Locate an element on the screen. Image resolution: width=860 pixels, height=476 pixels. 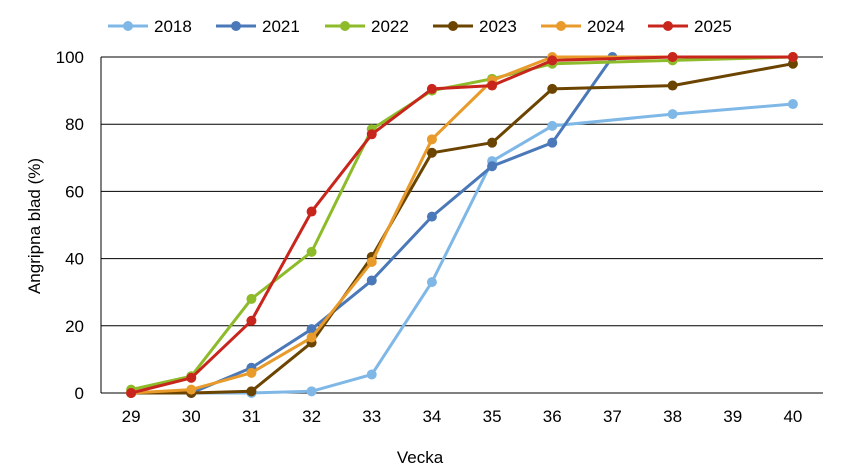
y-tick-label: 60 is located at coordinates (74, 191).